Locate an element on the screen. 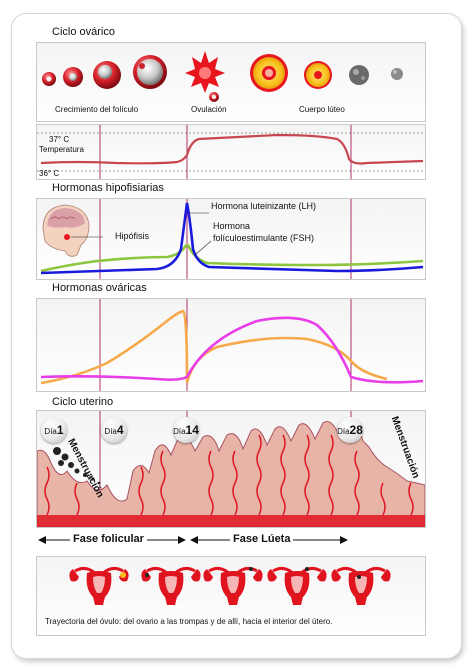 This screenshot has width=473, height=670. temp-low-label: 36° C is located at coordinates (49, 173).